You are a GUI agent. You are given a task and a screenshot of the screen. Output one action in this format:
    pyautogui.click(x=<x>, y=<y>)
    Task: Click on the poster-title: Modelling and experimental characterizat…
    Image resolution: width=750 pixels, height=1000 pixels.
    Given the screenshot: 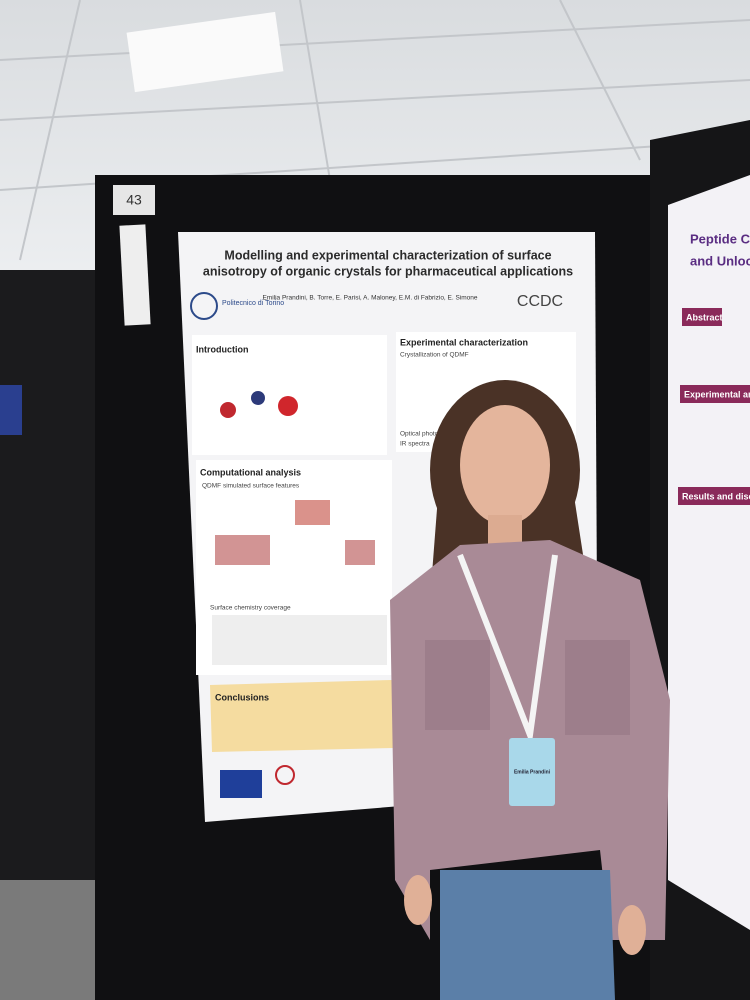 What is the action you would take?
    pyautogui.click(x=387, y=255)
    